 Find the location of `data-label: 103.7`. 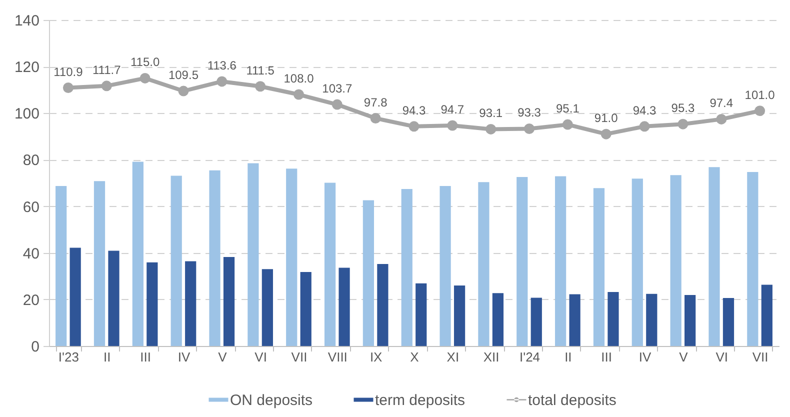

data-label: 103.7 is located at coordinates (337, 89).